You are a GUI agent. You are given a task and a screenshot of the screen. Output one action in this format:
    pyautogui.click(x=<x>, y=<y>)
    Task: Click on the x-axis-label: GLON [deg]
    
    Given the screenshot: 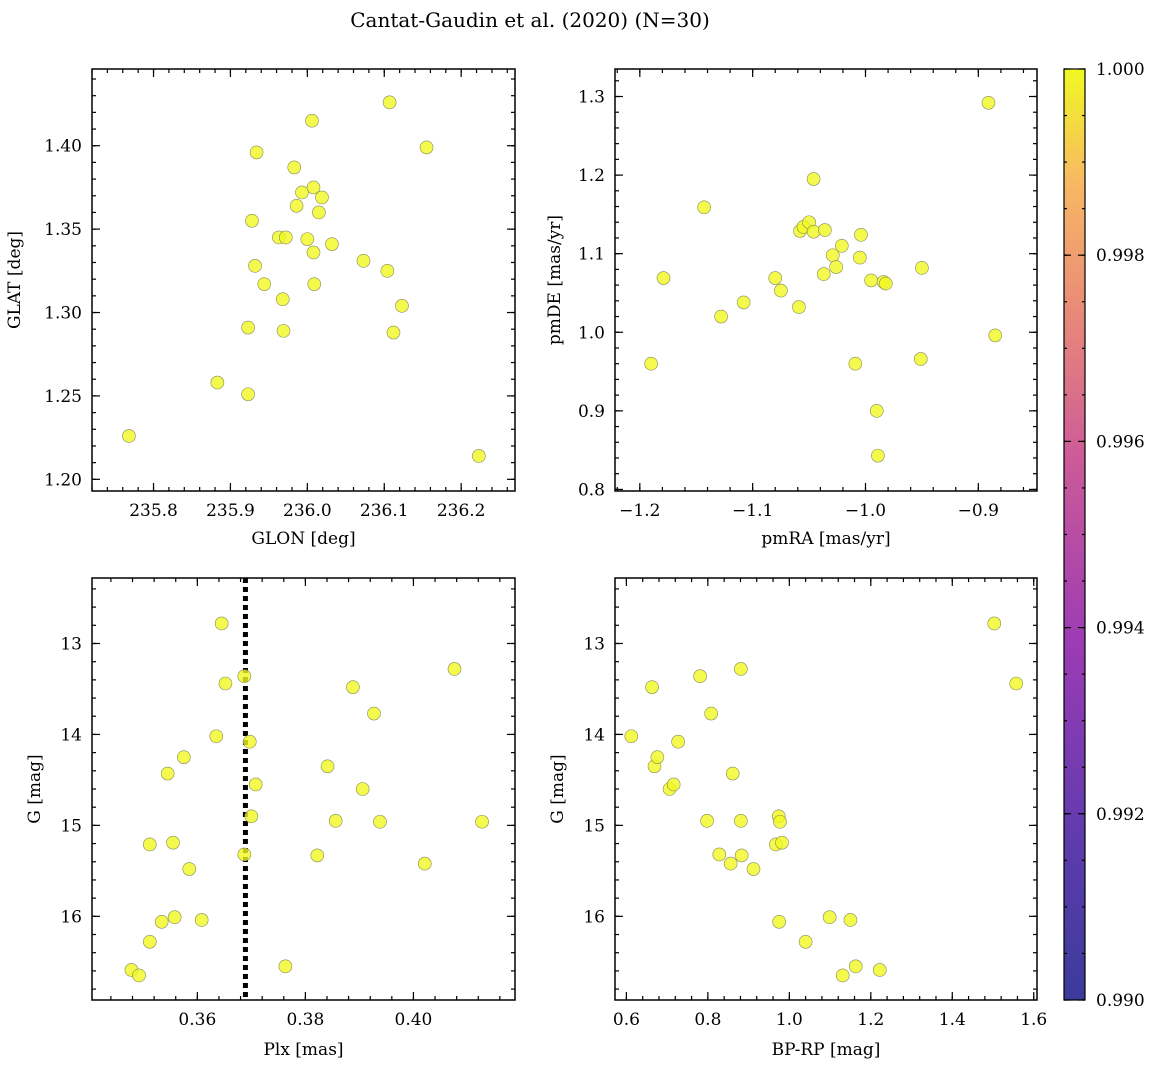 What is the action you would take?
    pyautogui.click(x=303, y=539)
    